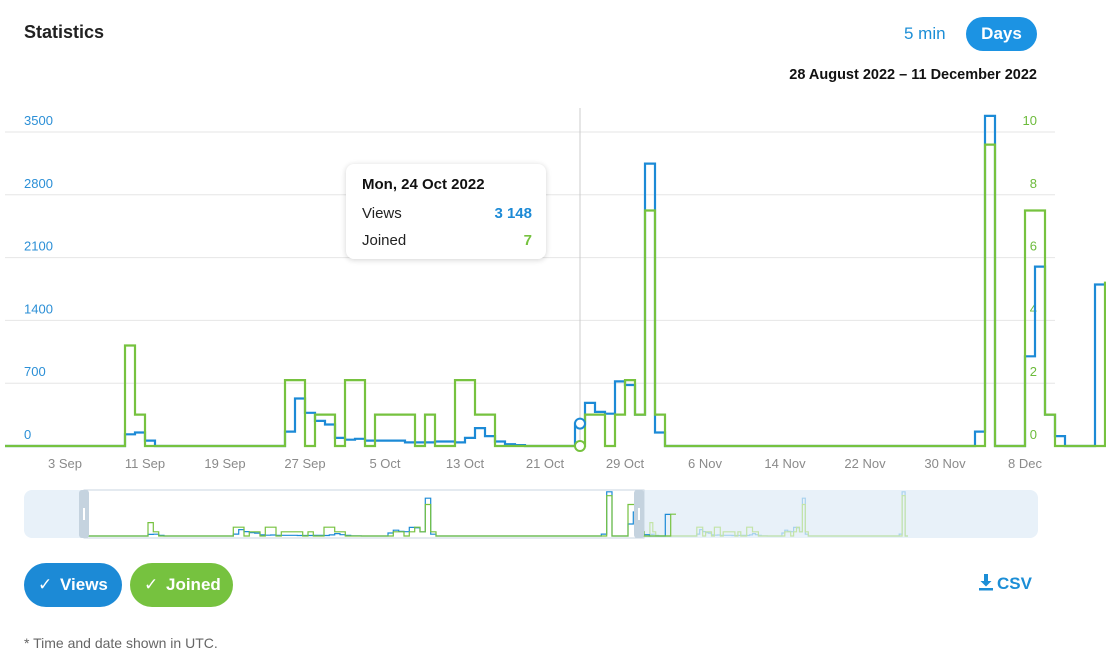  I want to click on navigator-joined-line, so click(380, 516).